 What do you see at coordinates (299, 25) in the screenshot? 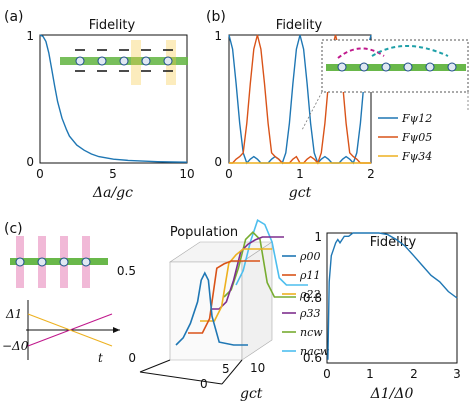
I see `chart-b-title: Fidelity` at bounding box center [299, 25].